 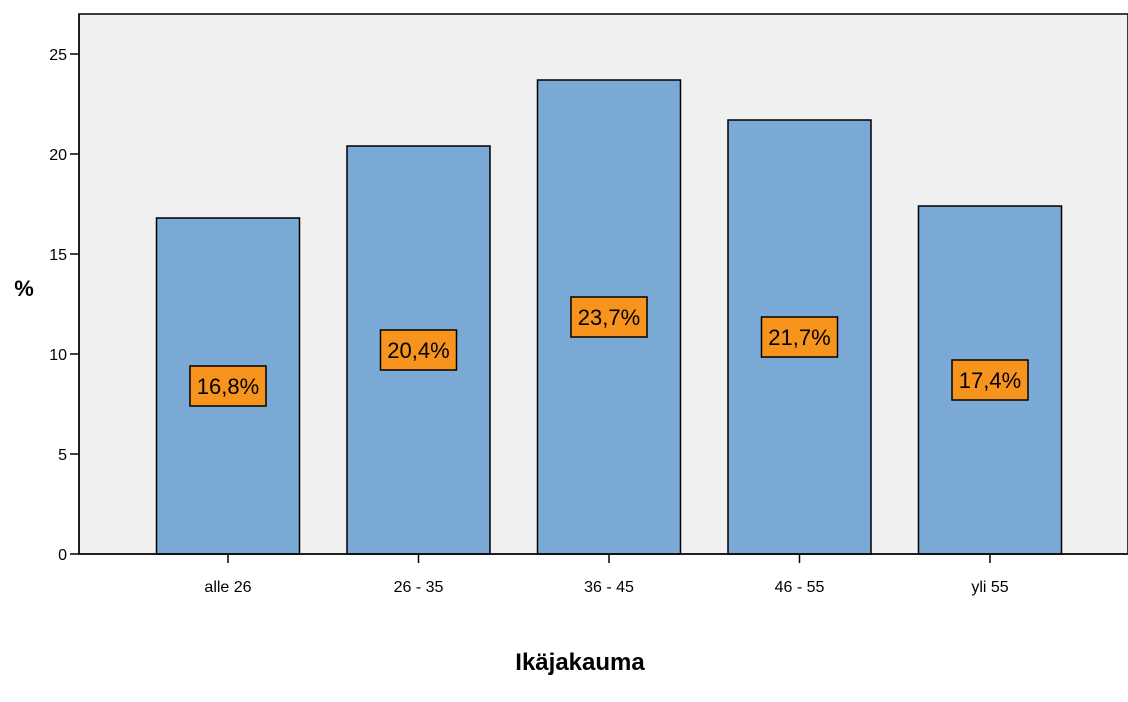 I want to click on data-label: 21,7%, so click(x=799, y=337).